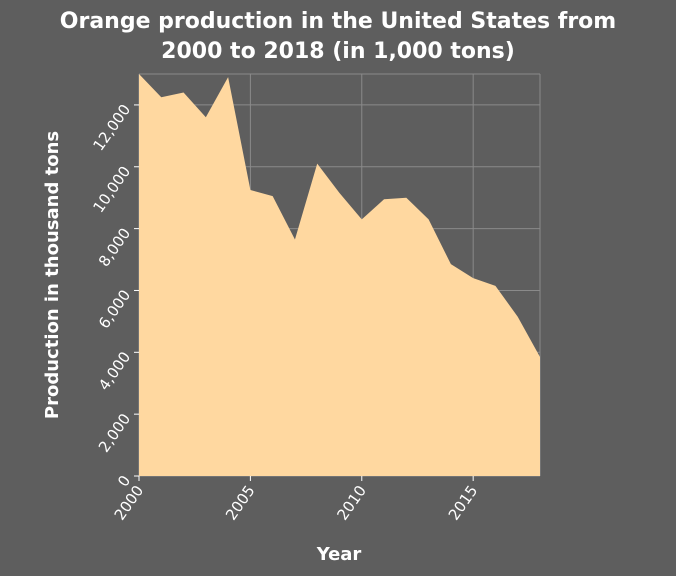 The image size is (676, 576). What do you see at coordinates (240, 503) in the screenshot?
I see `x-tick-label: 2005` at bounding box center [240, 503].